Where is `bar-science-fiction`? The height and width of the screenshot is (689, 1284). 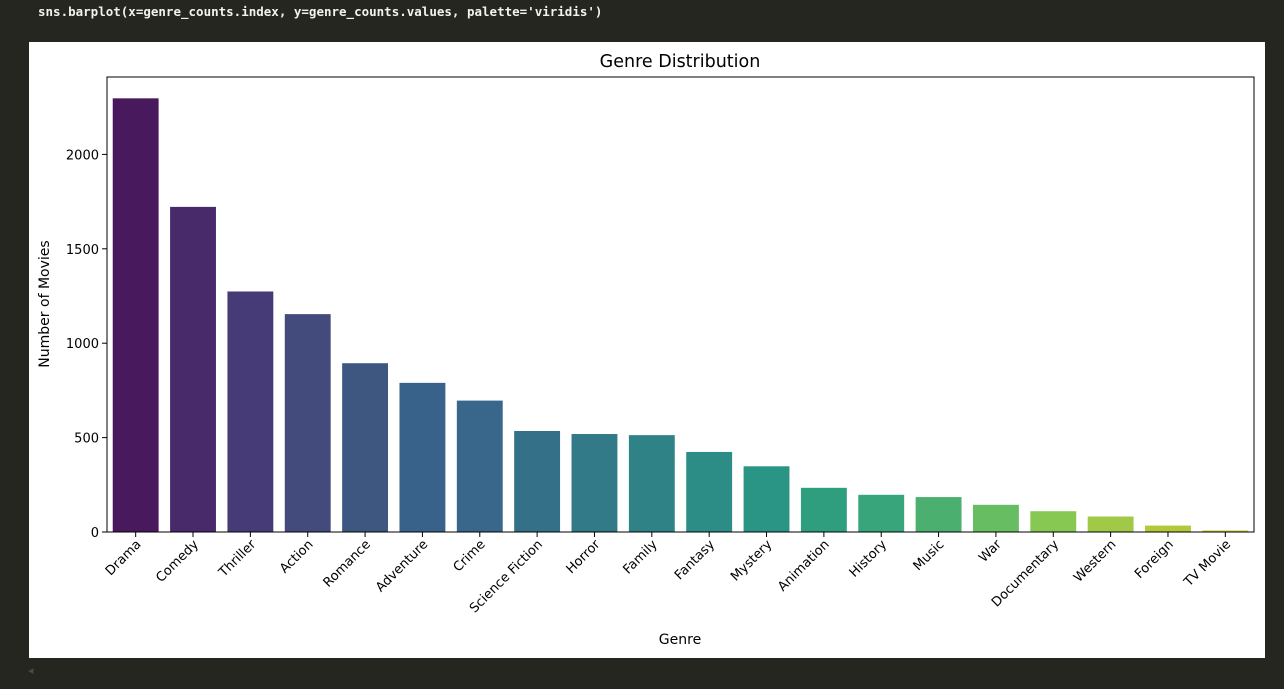 bar-science-fiction is located at coordinates (537, 481).